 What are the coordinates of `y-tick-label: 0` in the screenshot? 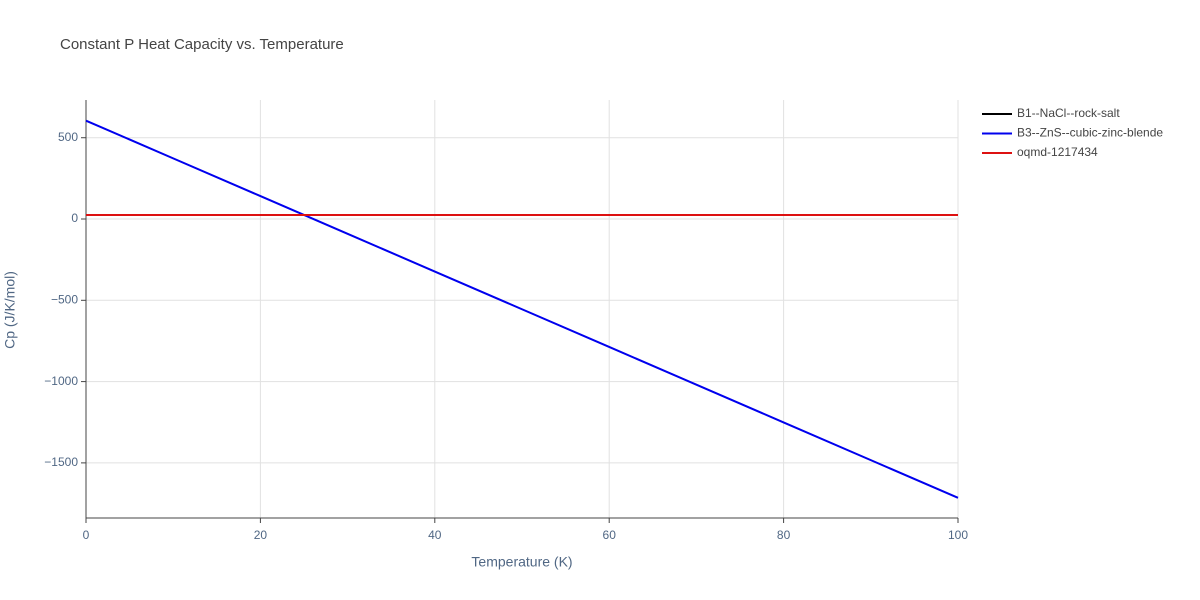 It's located at (74, 218).